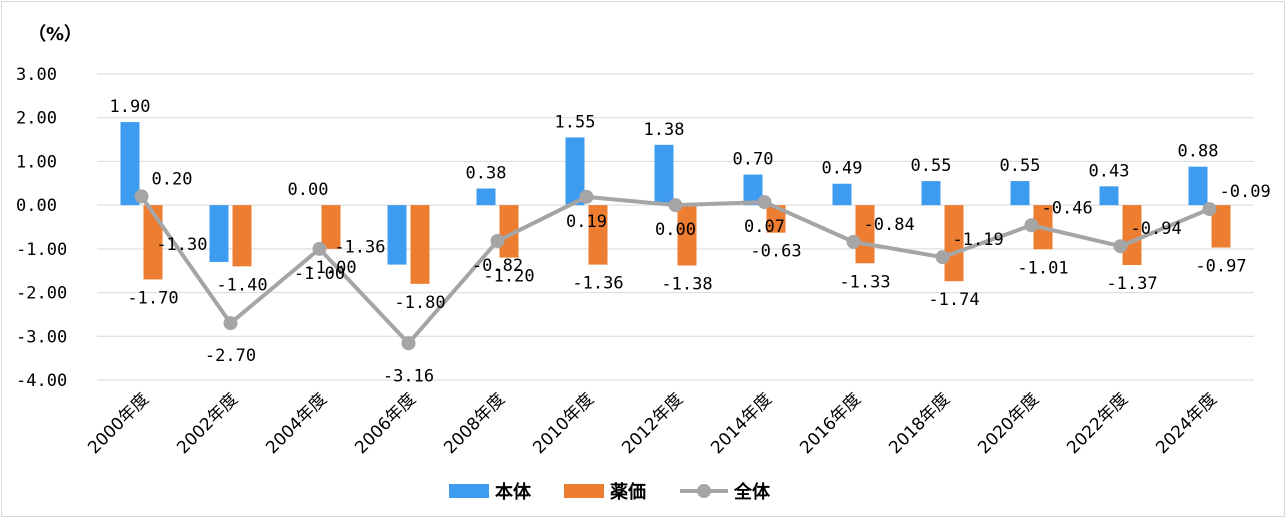  Describe the element at coordinates (486, 174) in the screenshot. I see `bar-label-0-4: 0.38` at that location.